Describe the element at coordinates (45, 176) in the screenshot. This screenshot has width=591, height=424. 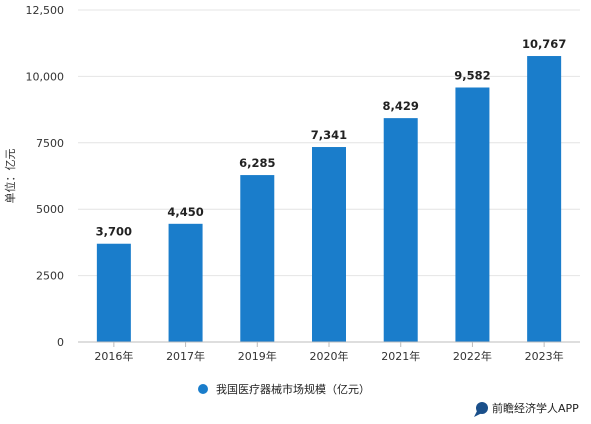
I see `y-axis-ticks: 0 2500 5000 7500 10,000 12,500` at that location.